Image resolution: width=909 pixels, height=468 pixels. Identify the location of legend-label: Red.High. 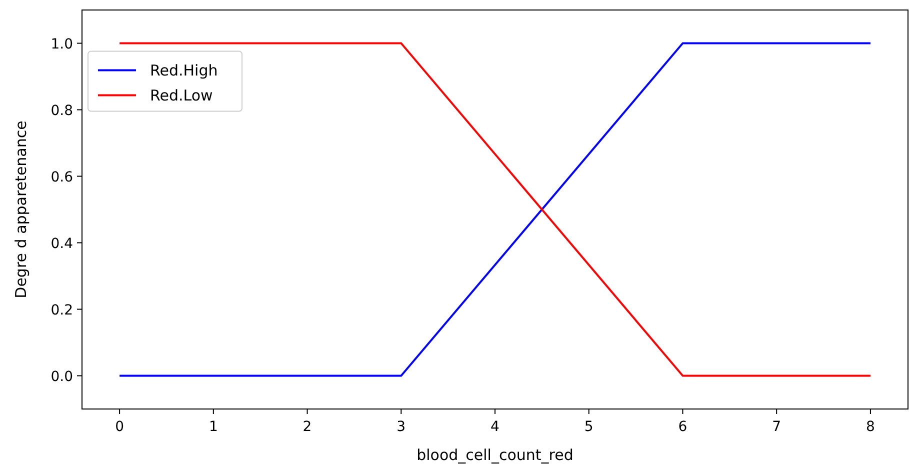
(184, 70).